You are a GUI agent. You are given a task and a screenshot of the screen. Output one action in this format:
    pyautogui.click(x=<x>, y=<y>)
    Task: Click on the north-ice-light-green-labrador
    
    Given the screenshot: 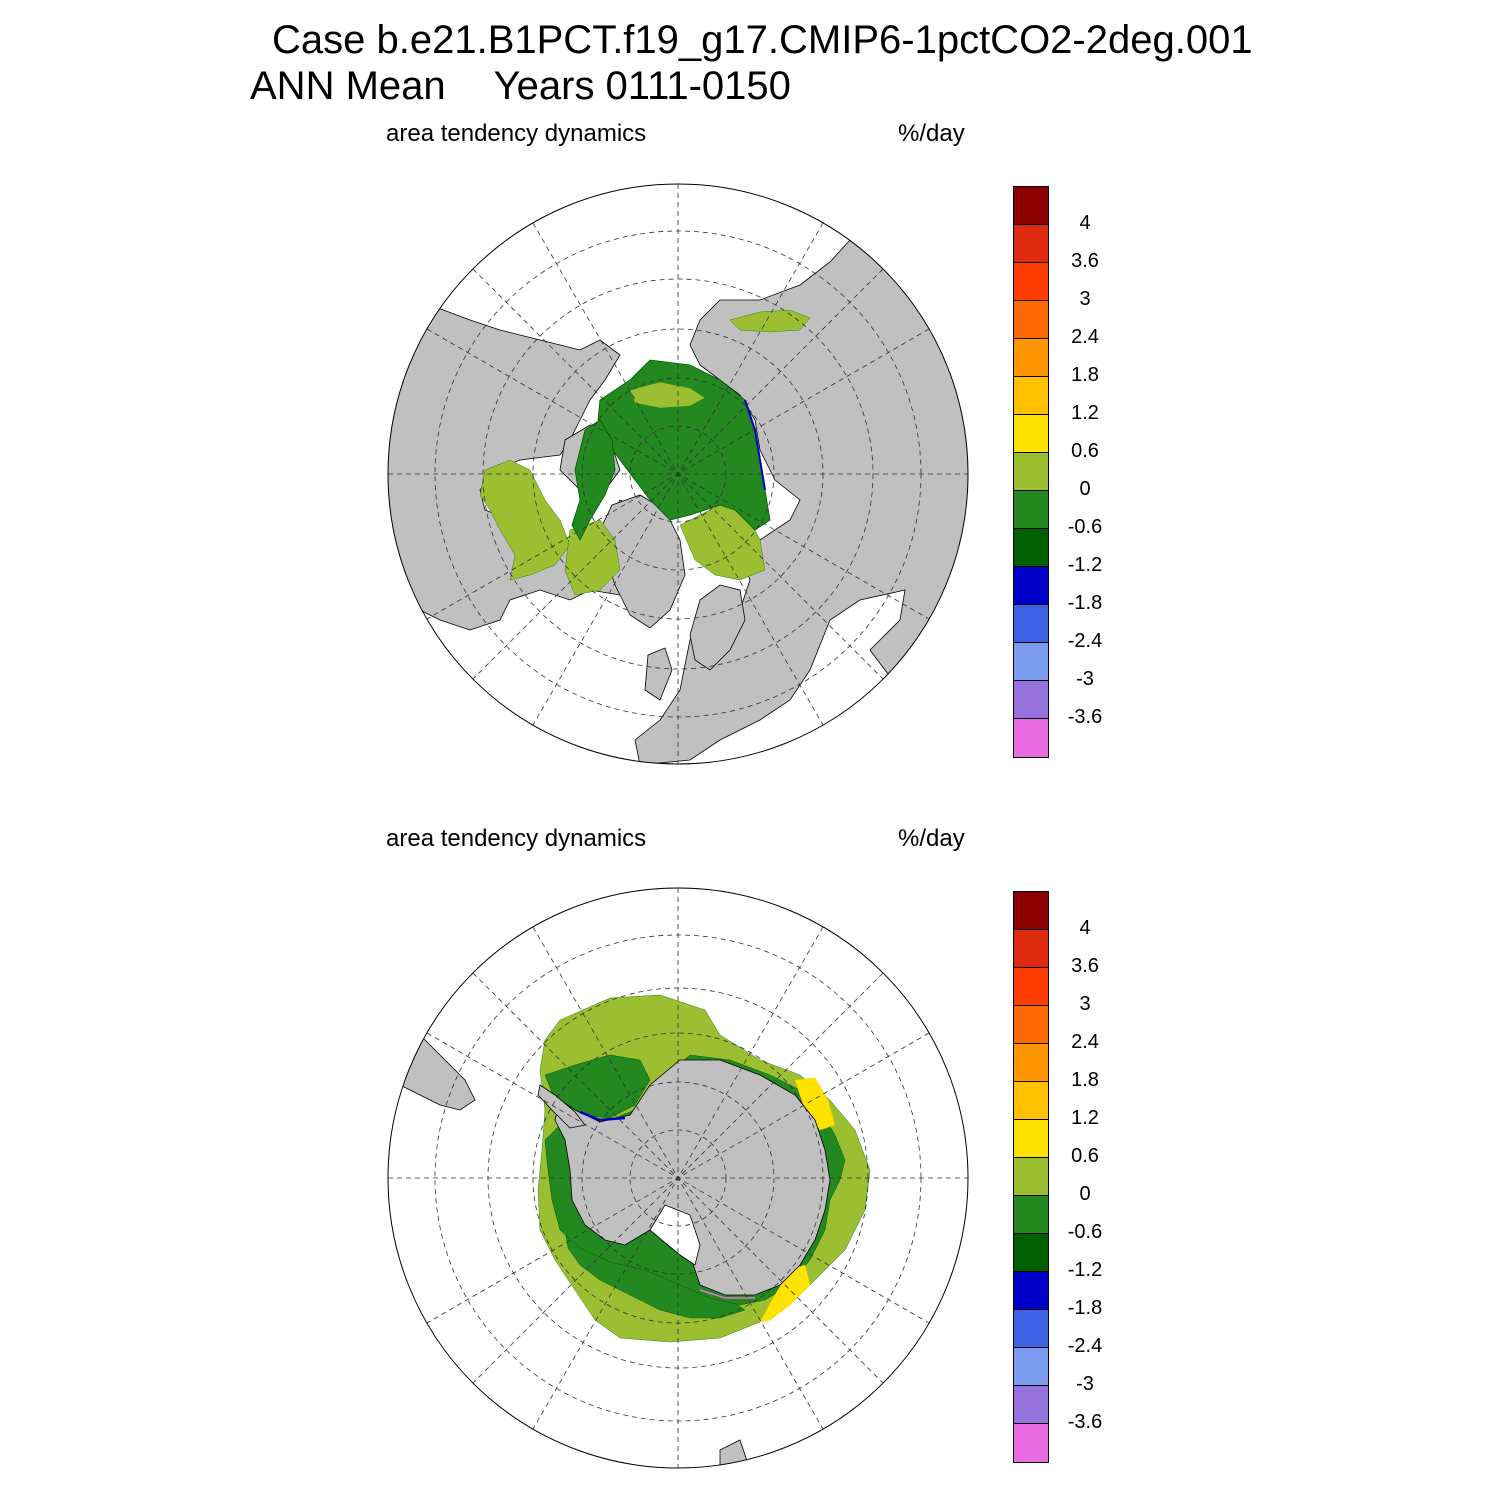 What is the action you would take?
    pyautogui.click(x=592, y=557)
    